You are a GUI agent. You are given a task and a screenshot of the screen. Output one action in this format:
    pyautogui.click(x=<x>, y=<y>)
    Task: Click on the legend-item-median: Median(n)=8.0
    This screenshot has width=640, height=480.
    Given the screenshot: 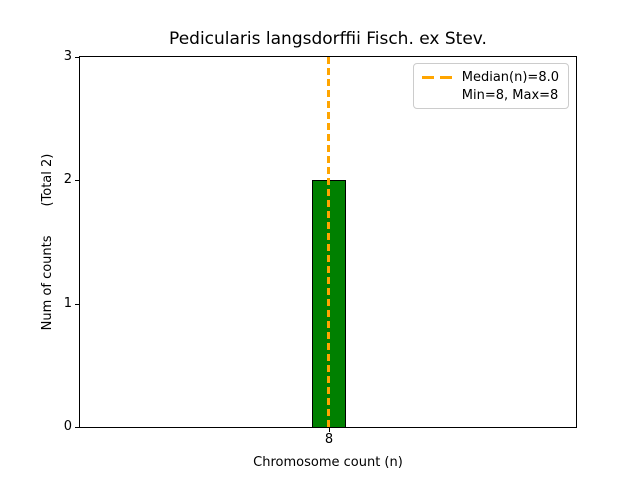 What is the action you would take?
    pyautogui.click(x=490, y=77)
    